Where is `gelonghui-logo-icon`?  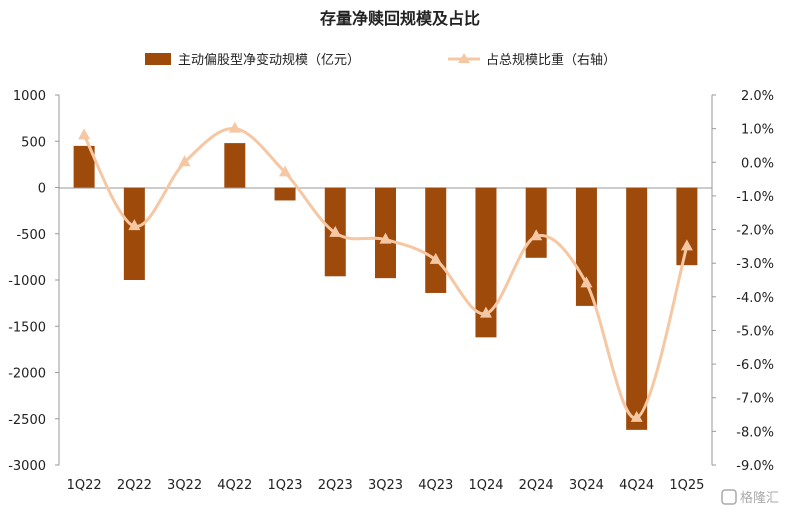
gelonghui-logo-icon is located at coordinates (729, 497).